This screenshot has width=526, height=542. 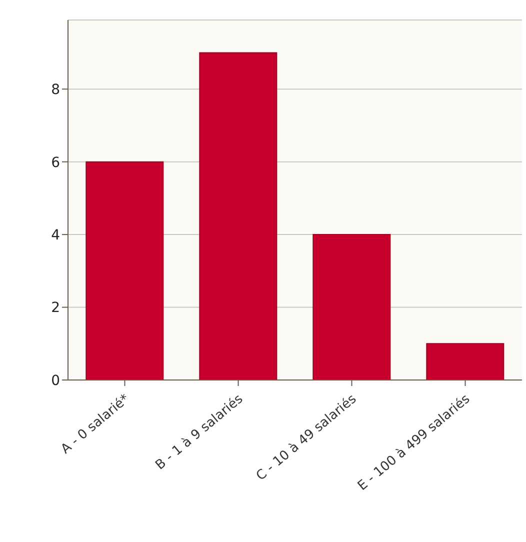 I want to click on y-tick-label: 6, so click(x=55, y=162).